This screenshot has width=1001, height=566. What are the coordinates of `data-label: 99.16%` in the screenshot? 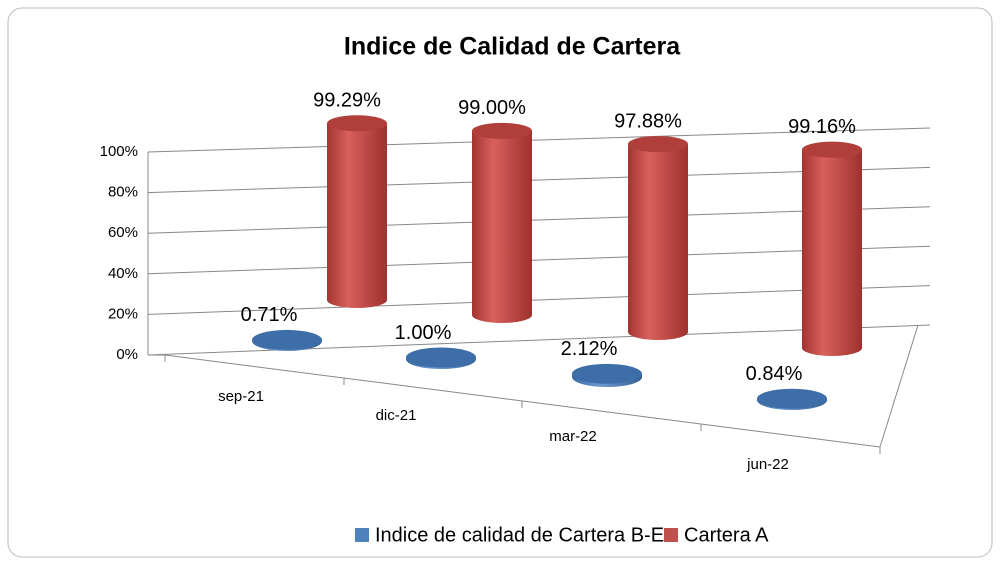 It's located at (822, 127).